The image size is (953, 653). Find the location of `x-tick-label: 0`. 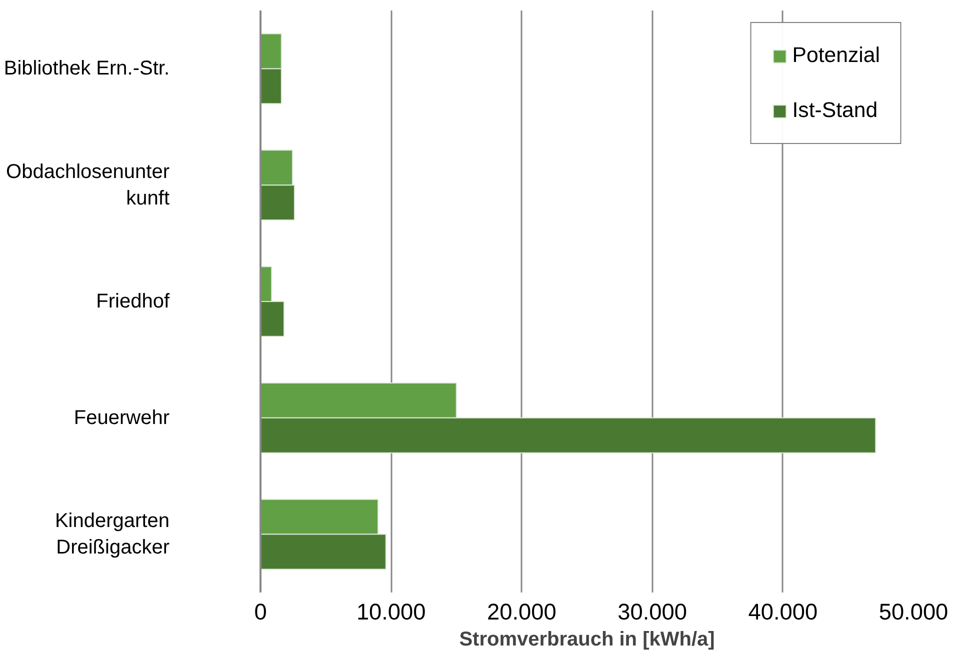

x-tick-label: 0 is located at coordinates (260, 611).